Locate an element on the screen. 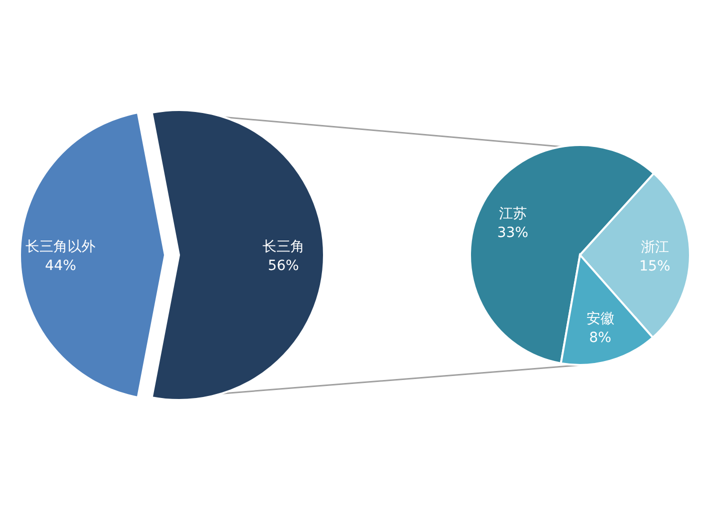 Image resolution: width=712 pixels, height=508 pixels. data-label: 56% is located at coordinates (283, 266).